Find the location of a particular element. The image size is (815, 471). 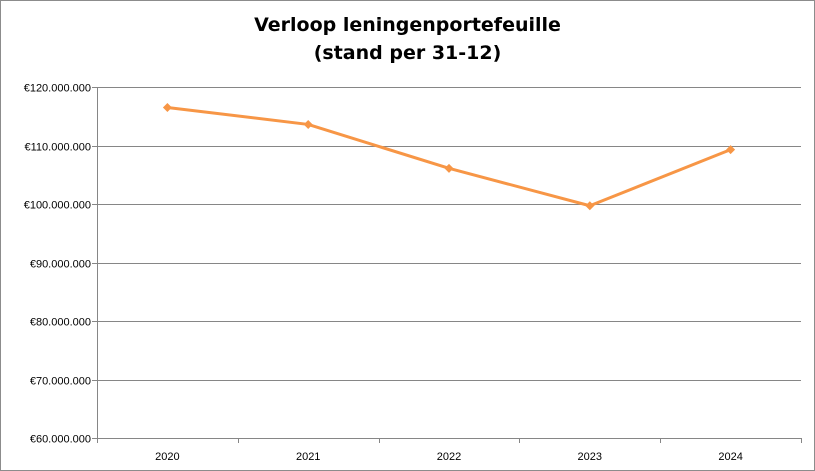

x-tick-label: 2023 is located at coordinates (590, 457).